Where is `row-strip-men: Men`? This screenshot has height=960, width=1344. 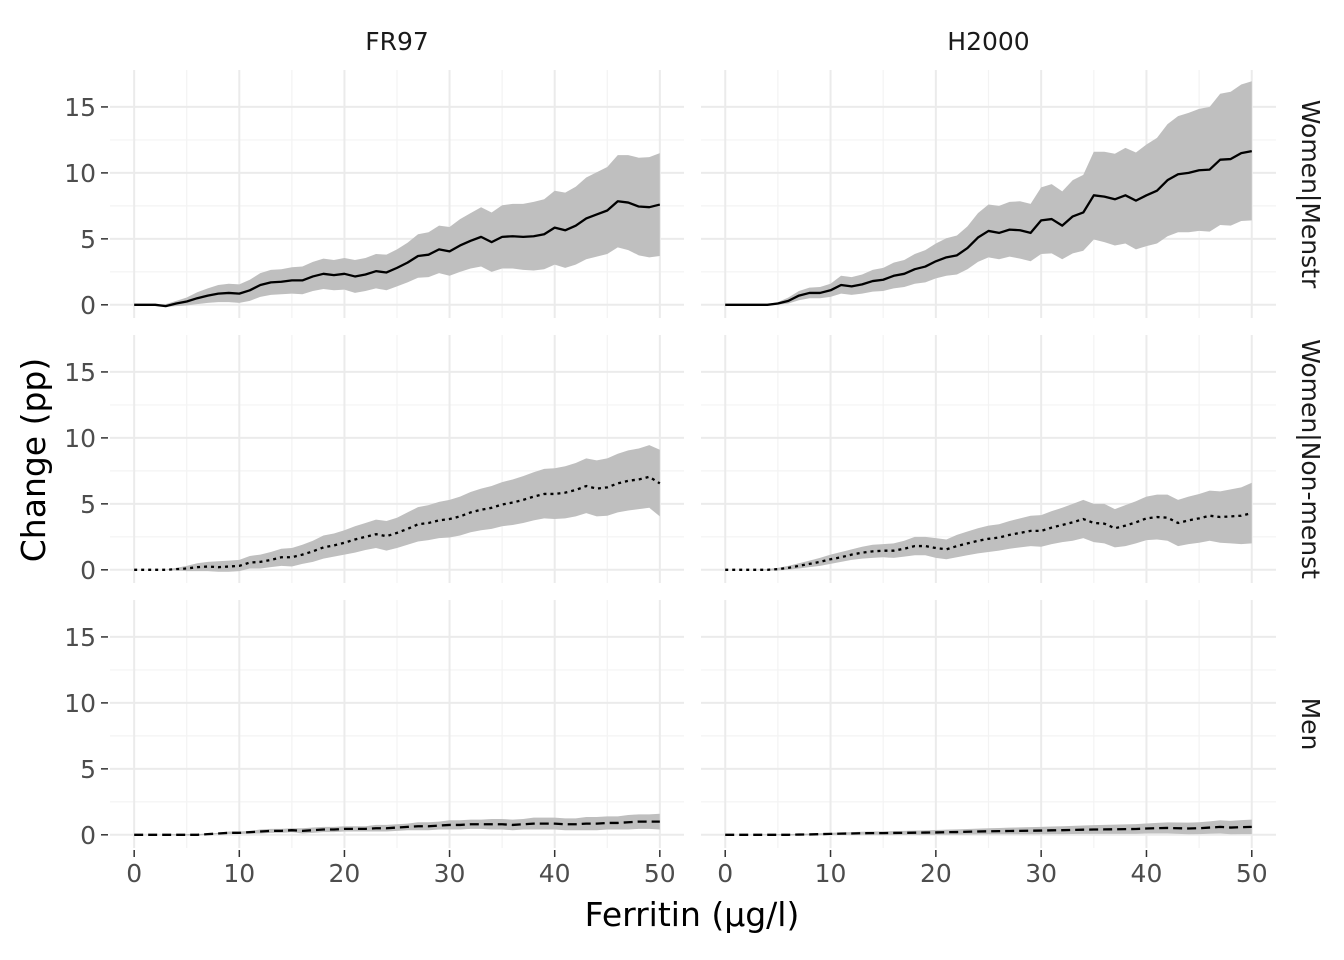
row-strip-men: Men is located at coordinates (1310, 724).